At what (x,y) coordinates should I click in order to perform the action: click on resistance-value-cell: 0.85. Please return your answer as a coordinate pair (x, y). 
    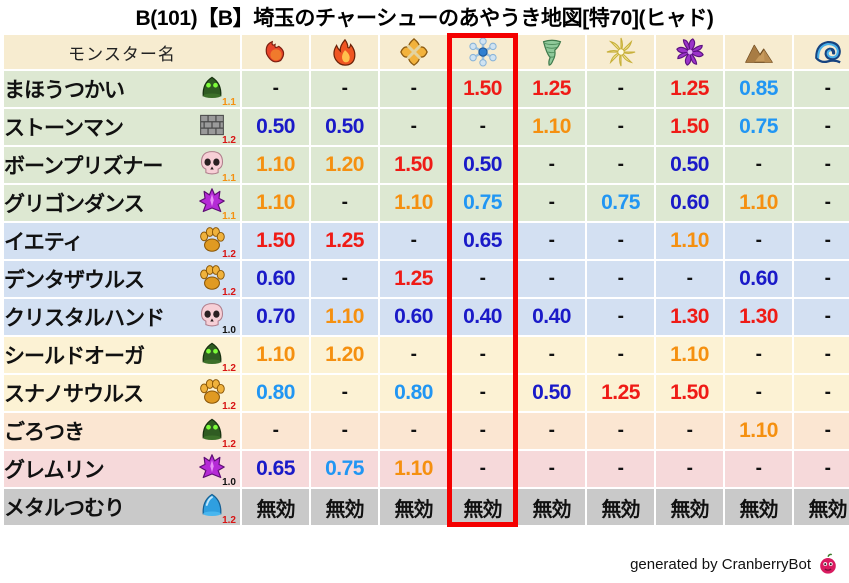
    Looking at the image, I should click on (758, 89).